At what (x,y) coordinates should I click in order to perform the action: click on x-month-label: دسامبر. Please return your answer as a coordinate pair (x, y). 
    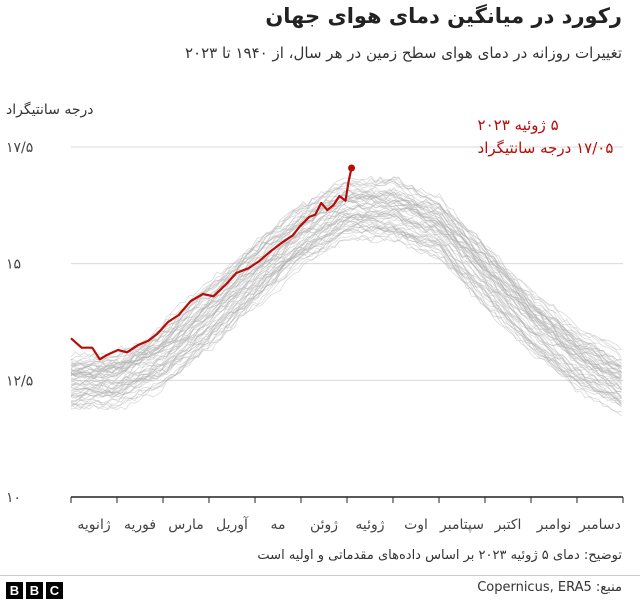
    Looking at the image, I should click on (599, 525).